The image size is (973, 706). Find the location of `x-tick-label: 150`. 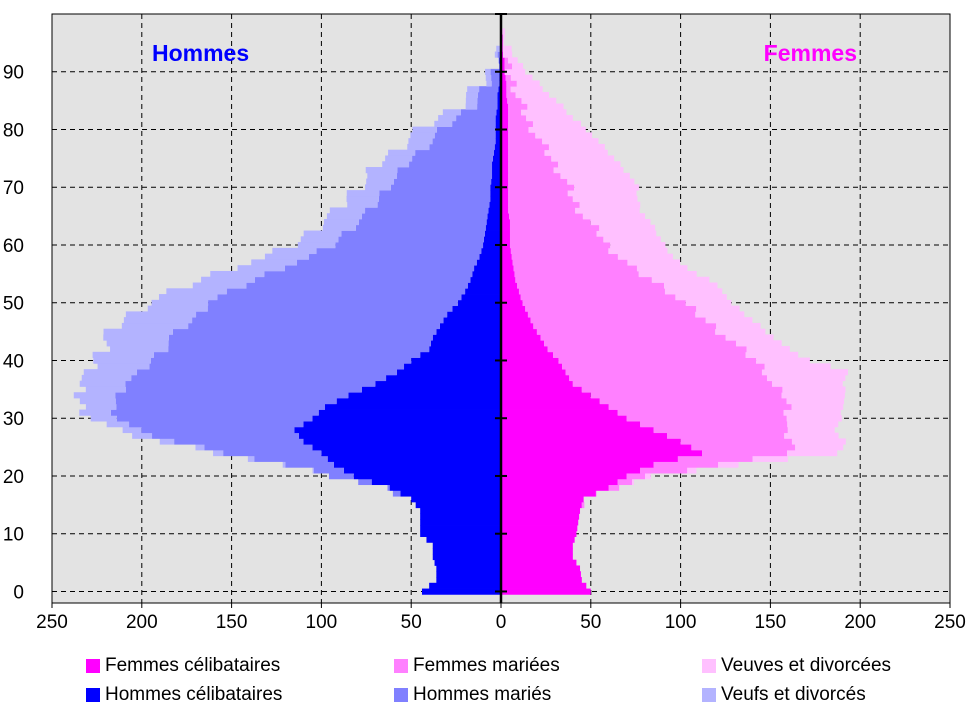

x-tick-label: 150 is located at coordinates (771, 622).